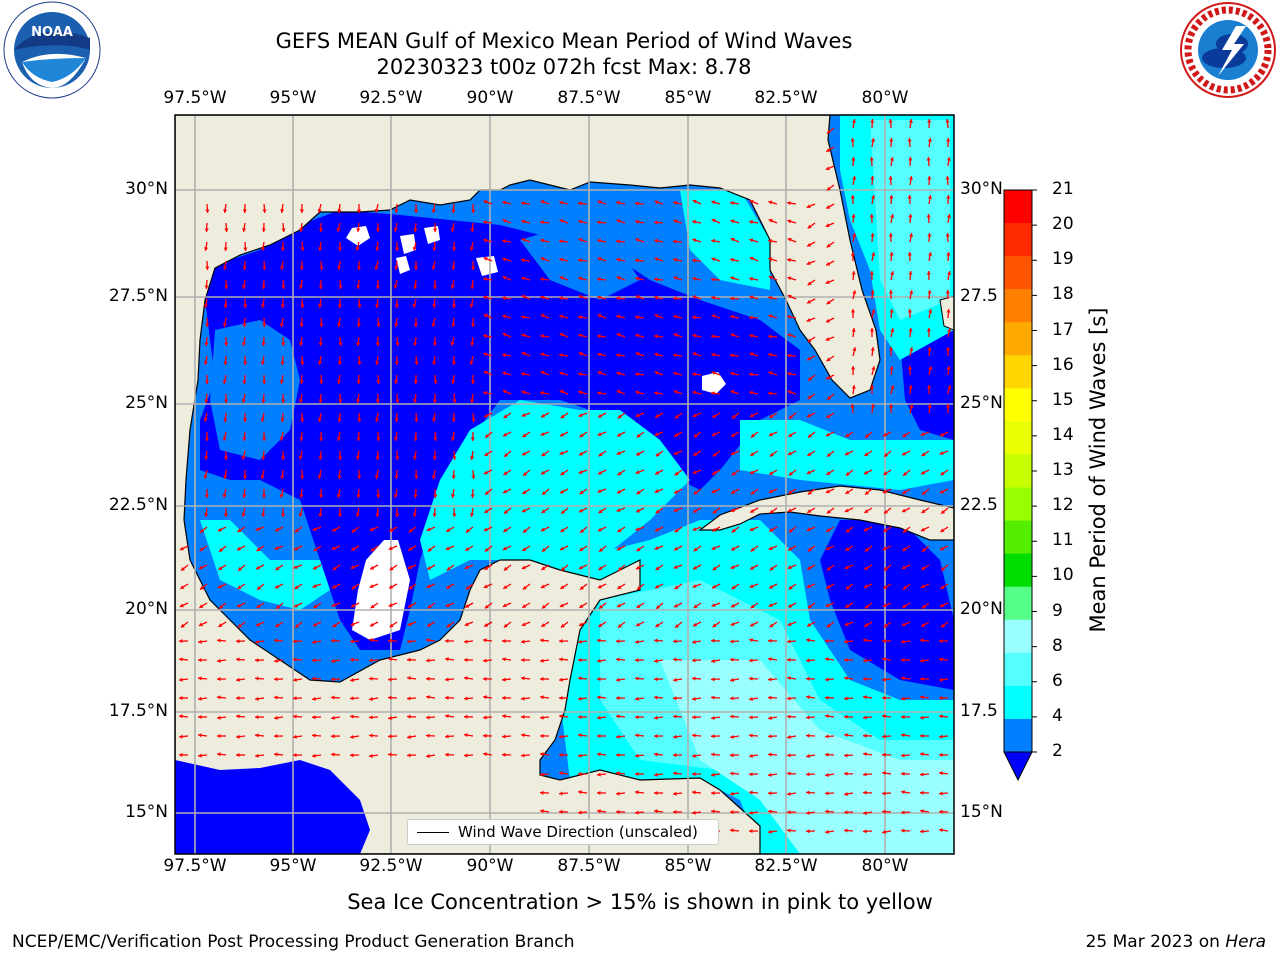  What do you see at coordinates (146, 403) in the screenshot?
I see `lat-tick-label: 25°N` at bounding box center [146, 403].